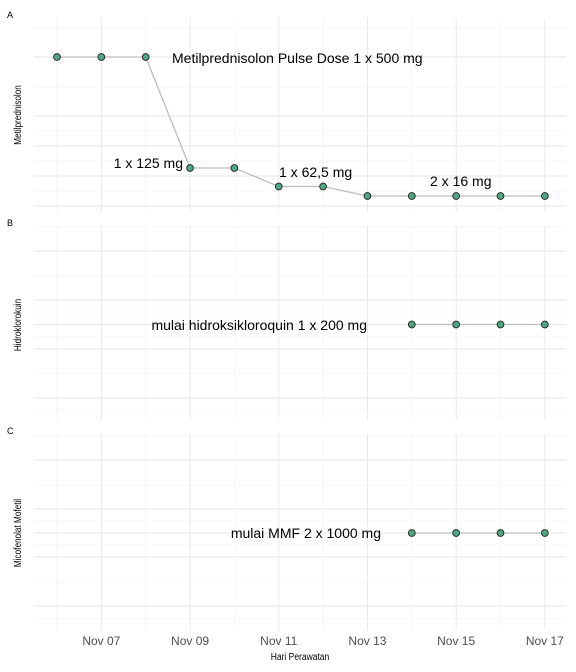  I want to click on x-axis-label: Hari Perawatan, so click(300, 656).